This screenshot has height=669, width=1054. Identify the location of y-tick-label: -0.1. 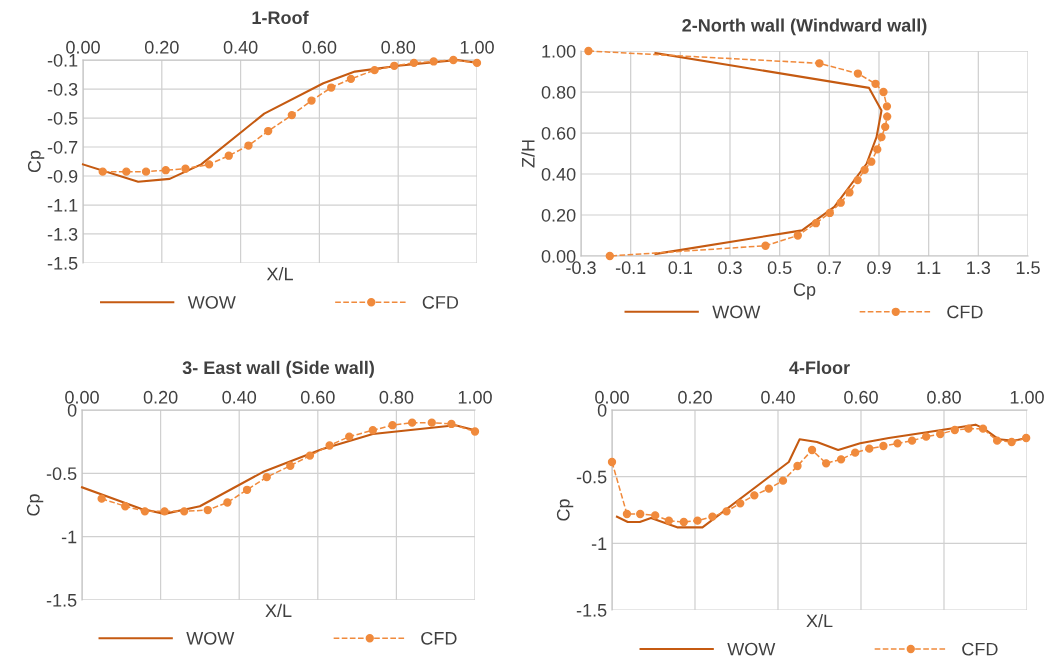
(62, 60).